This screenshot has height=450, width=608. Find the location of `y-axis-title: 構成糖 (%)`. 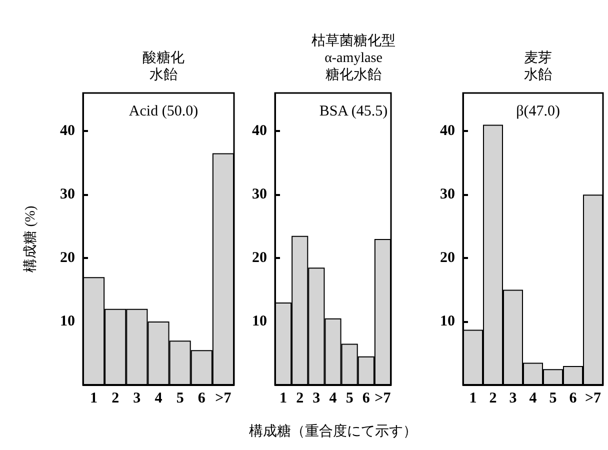

y-axis-title: 構成糖 (%) is located at coordinates (30, 238).